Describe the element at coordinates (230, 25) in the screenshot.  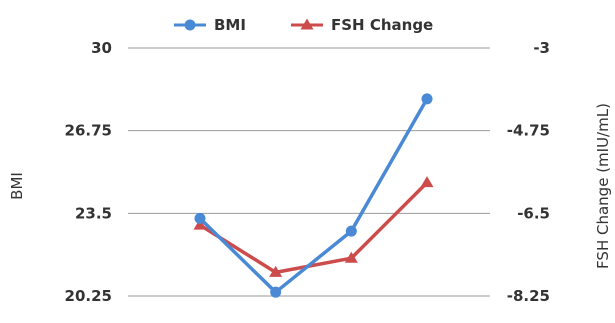
I see `legend-label-bmi: BMI` at that location.